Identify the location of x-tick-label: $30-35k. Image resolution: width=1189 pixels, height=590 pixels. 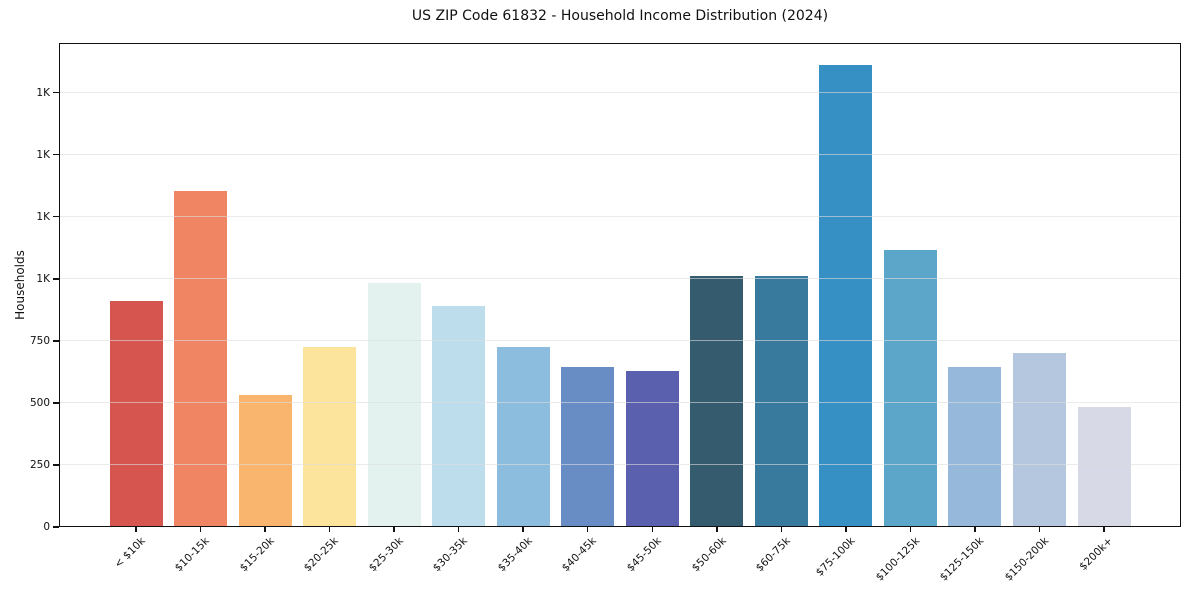
(451, 555).